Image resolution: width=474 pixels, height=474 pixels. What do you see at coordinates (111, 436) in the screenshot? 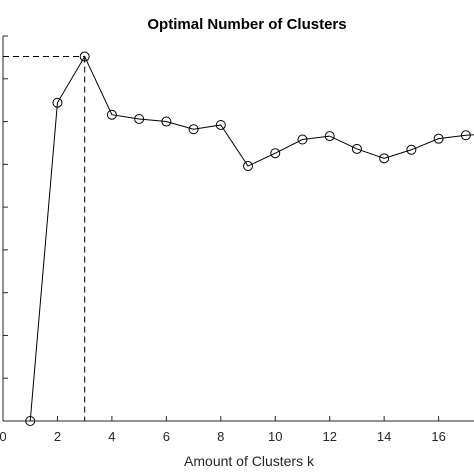
I see `x-tick-label: 4` at bounding box center [111, 436].